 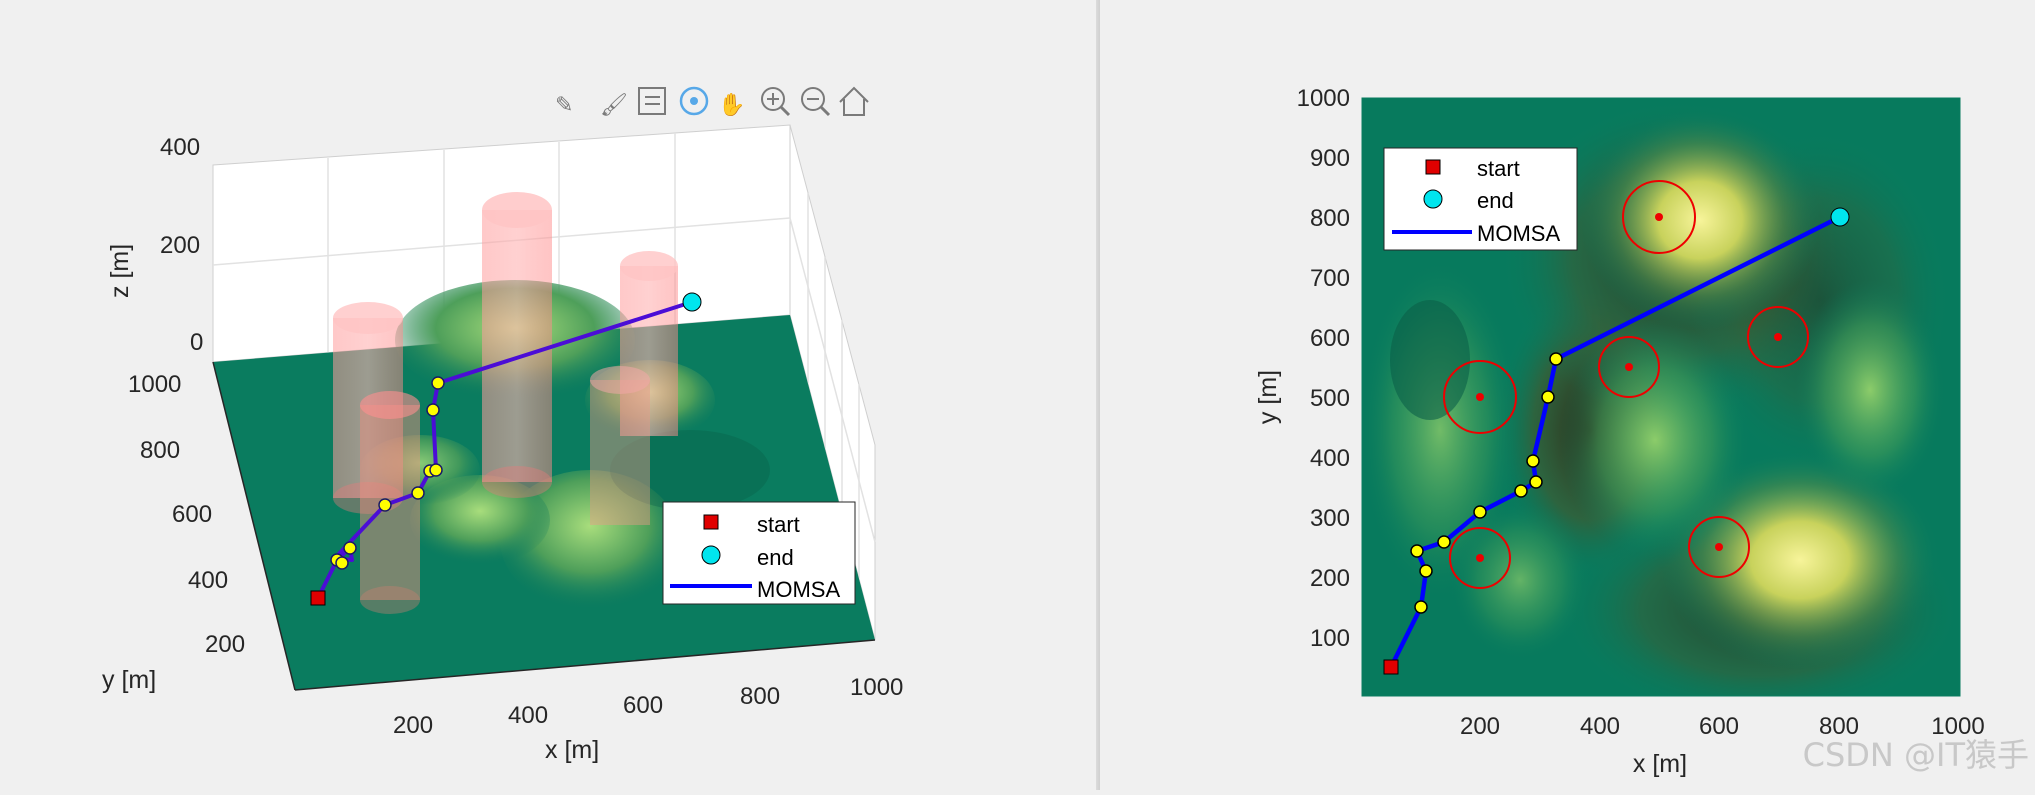 I want to click on y-tick-label: 100, so click(x=1330, y=638).